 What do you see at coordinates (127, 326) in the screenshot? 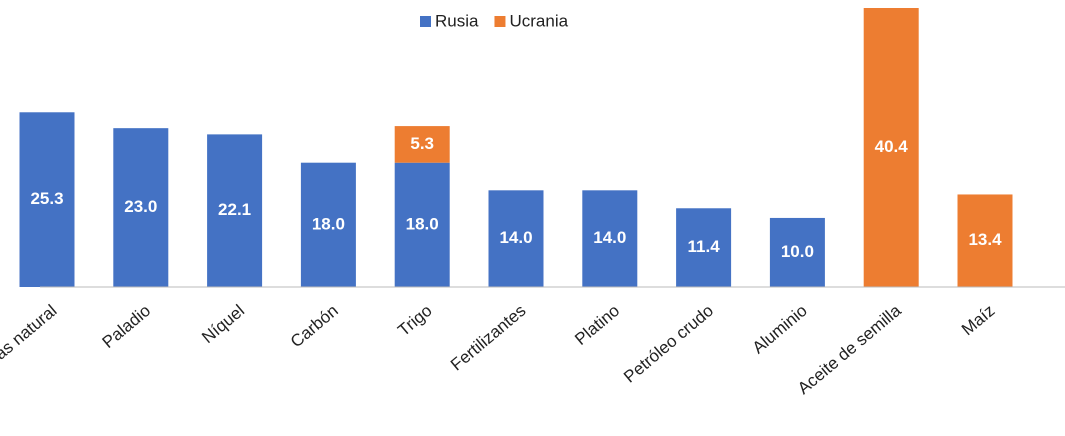
I see `x-tick-label: Paladio` at bounding box center [127, 326].